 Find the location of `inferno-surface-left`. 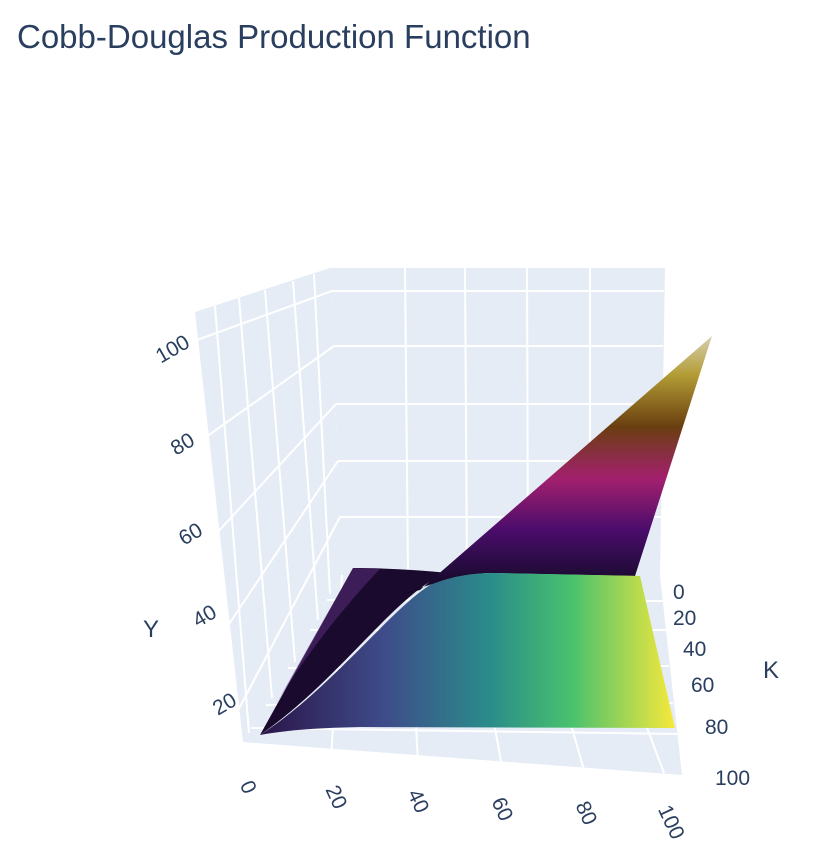

inferno-surface-left is located at coordinates (354, 651).